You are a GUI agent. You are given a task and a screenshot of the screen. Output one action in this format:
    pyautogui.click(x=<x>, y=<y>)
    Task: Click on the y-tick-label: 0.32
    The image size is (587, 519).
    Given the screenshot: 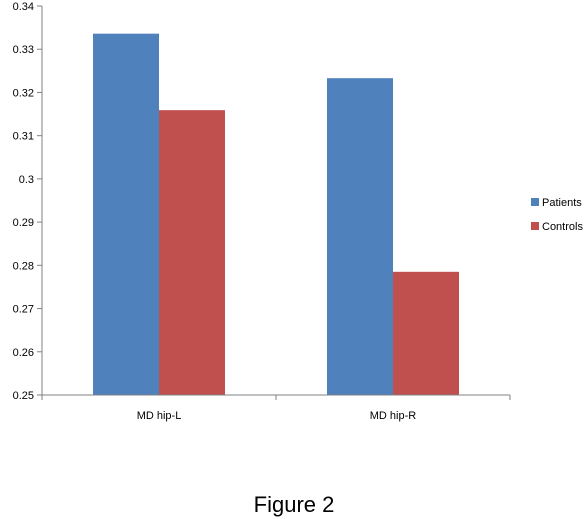 What is the action you would take?
    pyautogui.click(x=23, y=93)
    